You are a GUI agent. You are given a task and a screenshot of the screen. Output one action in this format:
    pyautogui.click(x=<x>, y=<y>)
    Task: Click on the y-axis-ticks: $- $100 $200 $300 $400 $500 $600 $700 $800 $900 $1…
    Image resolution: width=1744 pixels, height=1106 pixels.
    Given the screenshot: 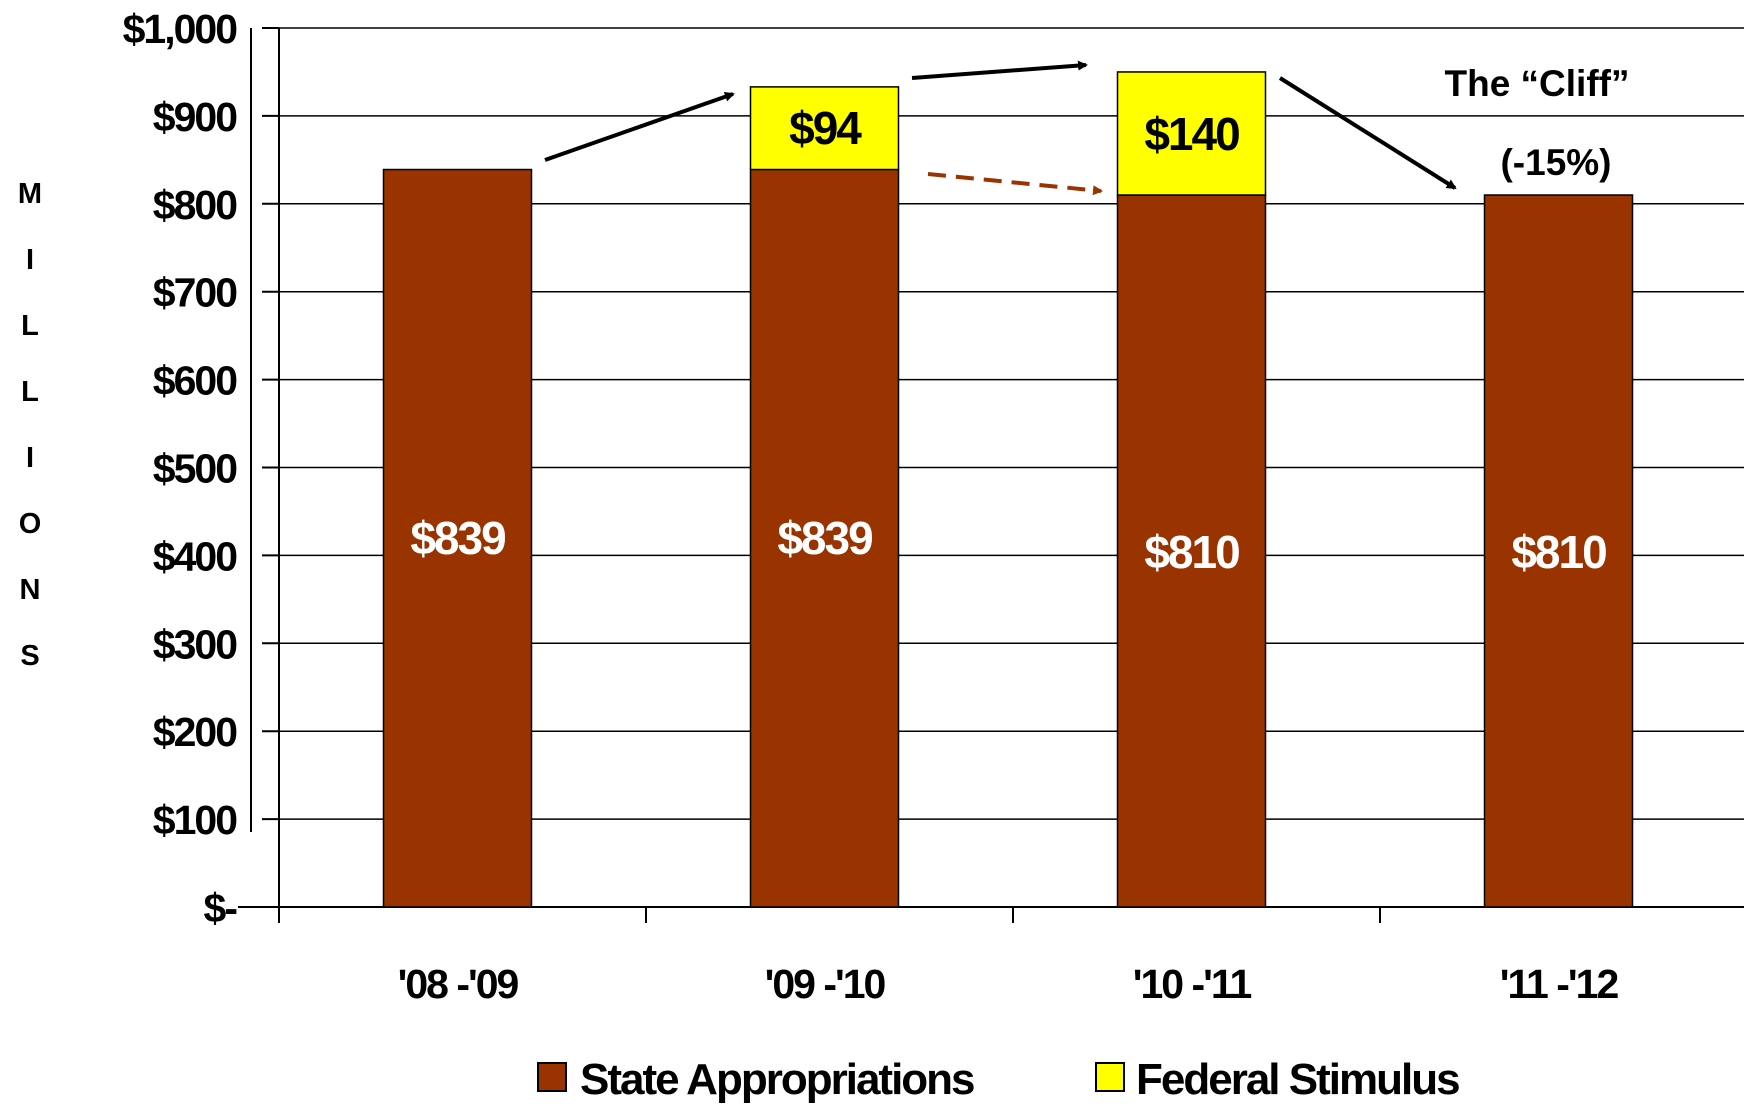 What is the action you would take?
    pyautogui.click(x=201, y=468)
    